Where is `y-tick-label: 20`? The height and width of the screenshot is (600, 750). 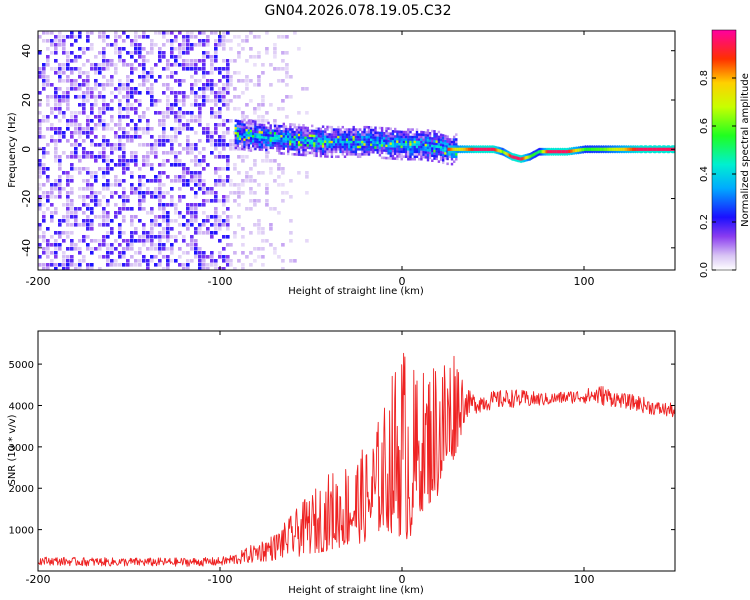 y-tick-label: 20 is located at coordinates (26, 100).